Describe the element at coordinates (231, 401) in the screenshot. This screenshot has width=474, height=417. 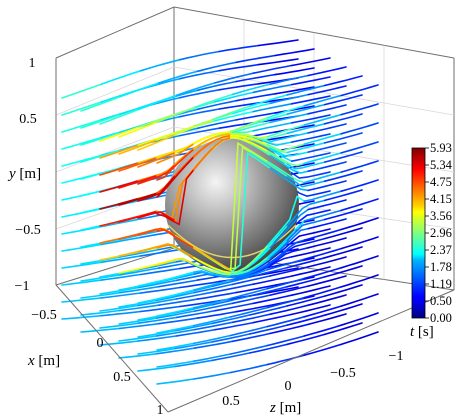
I see `z-tick-label: 0.5` at that location.